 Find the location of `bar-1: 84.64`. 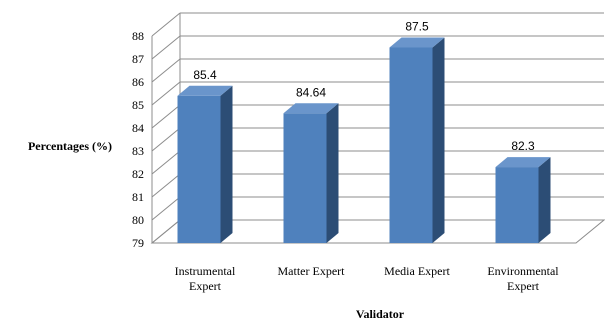

bar-1: 84.64 is located at coordinates (311, 164).